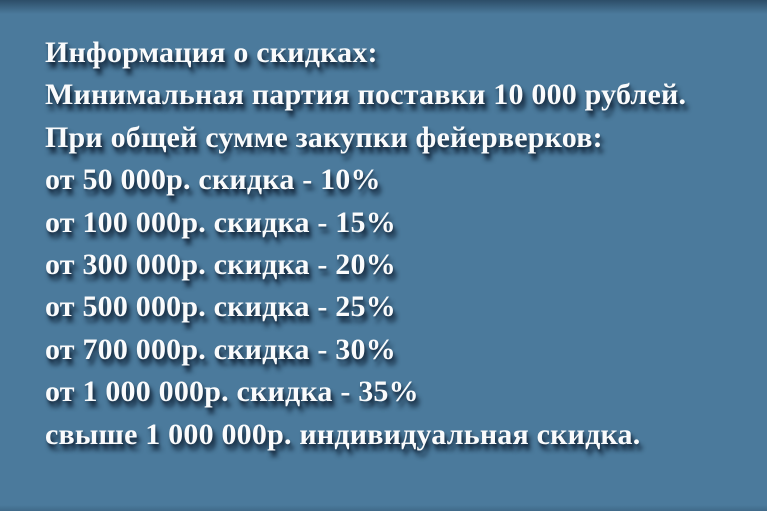 This screenshot has width=767, height=511. I want to click on discount-tier-100k: от 100 000р. скидка - 15%, so click(220, 222).